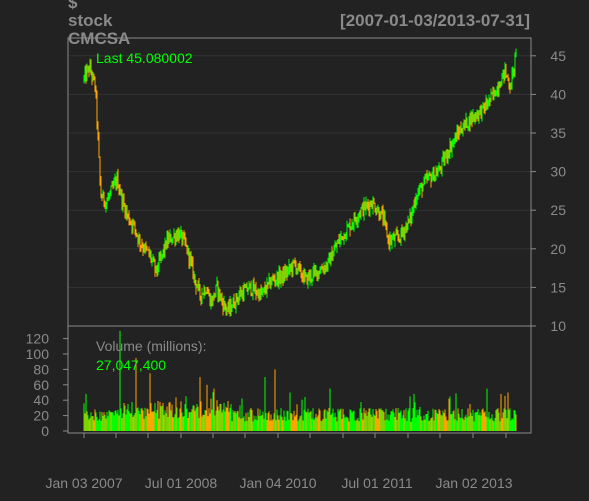 Image resolution: width=589 pixels, height=501 pixels. Describe the element at coordinates (435, 20) in the screenshot. I see `date-range-label: [2007-01-03/2013-07-31]` at that location.